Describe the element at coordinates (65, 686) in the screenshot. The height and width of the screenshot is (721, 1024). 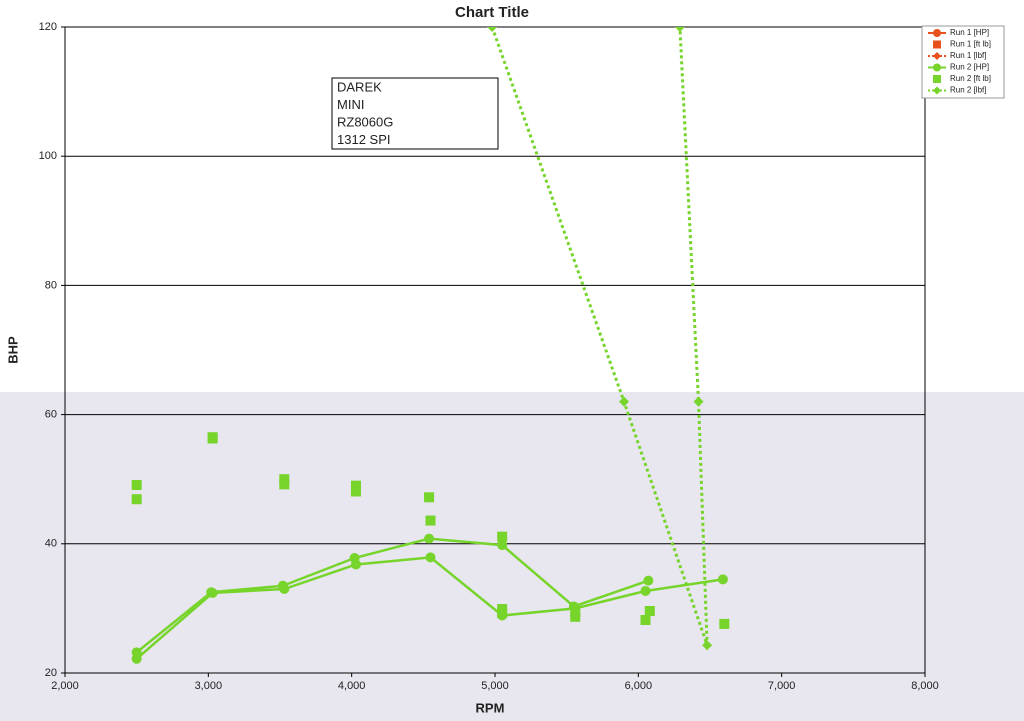
I see `x-tick-label: 2,000` at that location.